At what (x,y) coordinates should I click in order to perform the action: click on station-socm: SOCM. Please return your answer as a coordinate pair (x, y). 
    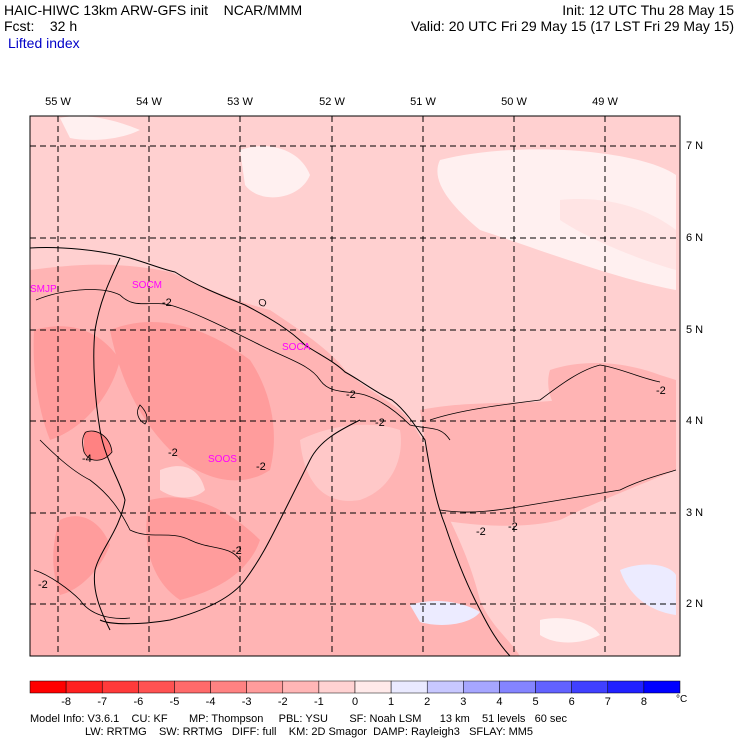
    Looking at the image, I should click on (147, 285).